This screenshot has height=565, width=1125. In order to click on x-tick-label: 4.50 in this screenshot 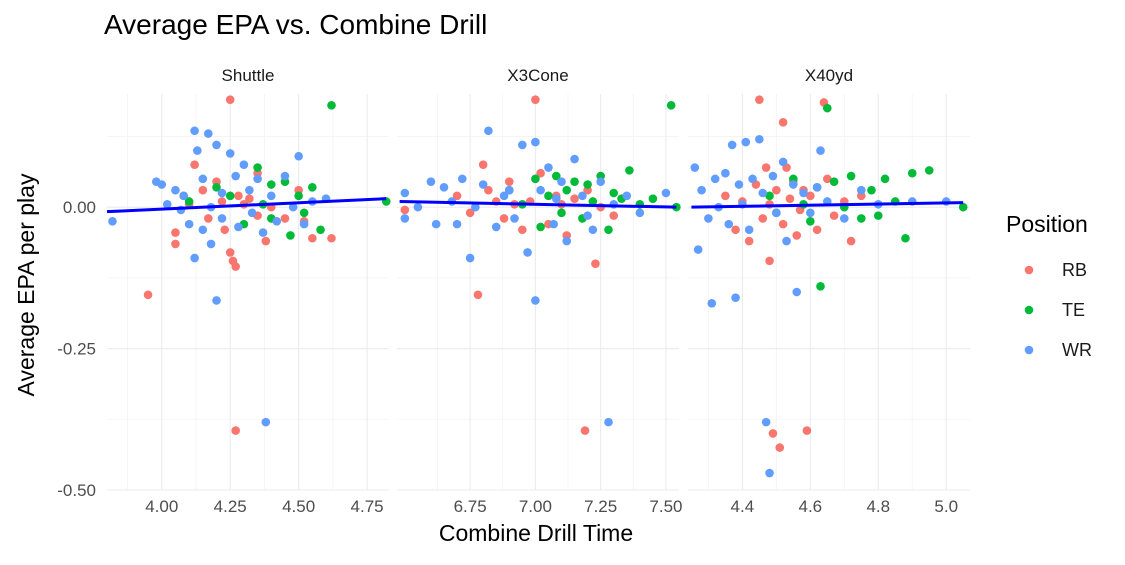, I will do `click(298, 506)`.